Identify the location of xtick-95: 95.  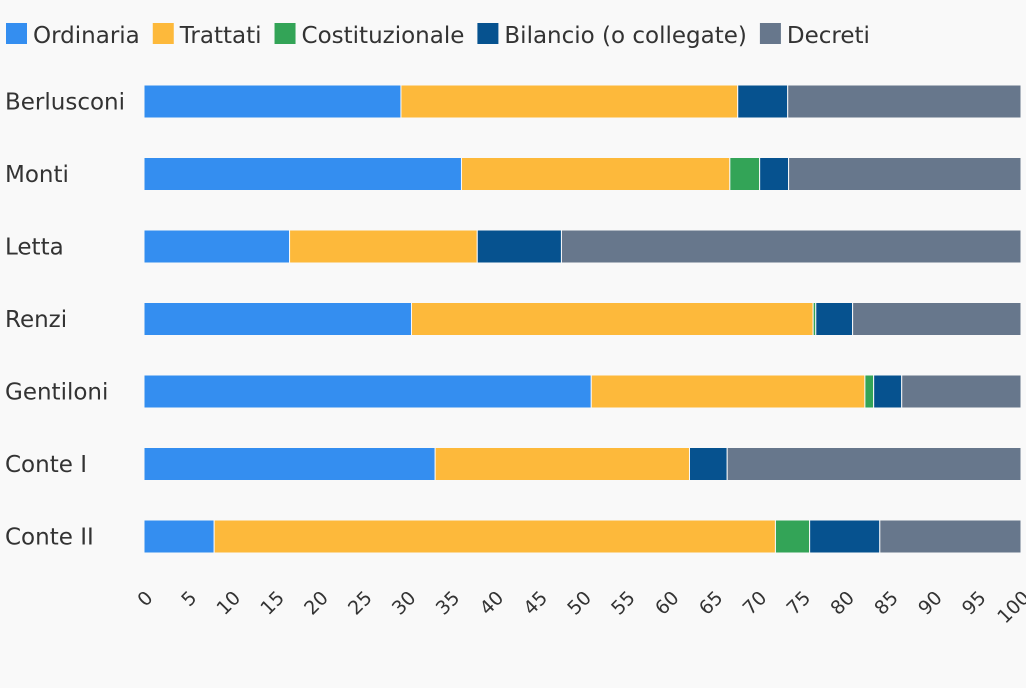
(974, 603).